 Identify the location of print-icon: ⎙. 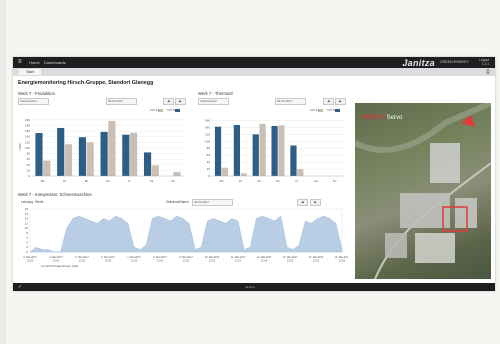
(487, 72).